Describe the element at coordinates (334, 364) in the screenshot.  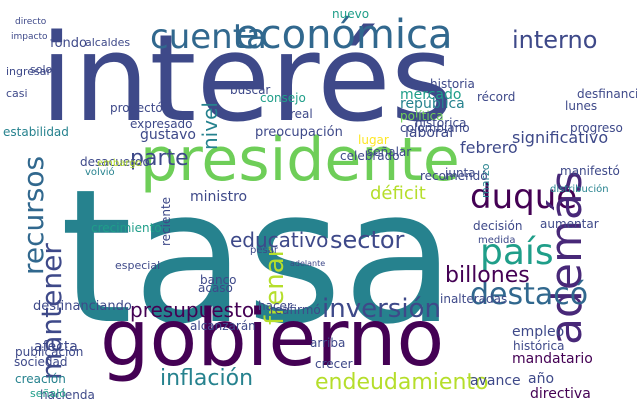
I see `cloud-word: crecer` at that location.